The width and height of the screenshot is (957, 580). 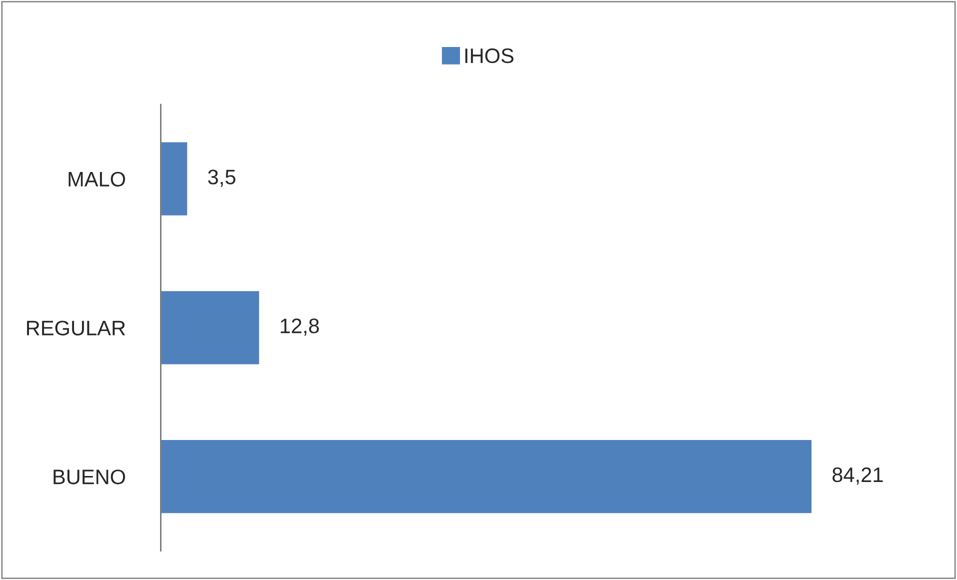 What do you see at coordinates (76, 328) in the screenshot?
I see `y-tick-label: REGULAR` at bounding box center [76, 328].